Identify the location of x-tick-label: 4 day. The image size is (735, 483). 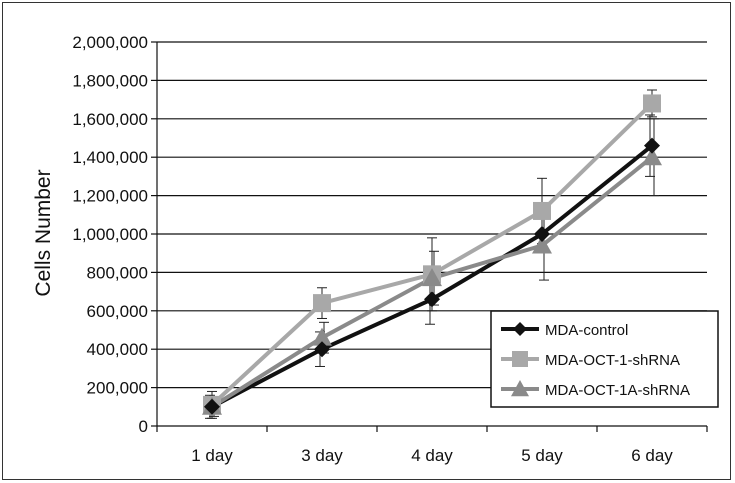
(432, 455).